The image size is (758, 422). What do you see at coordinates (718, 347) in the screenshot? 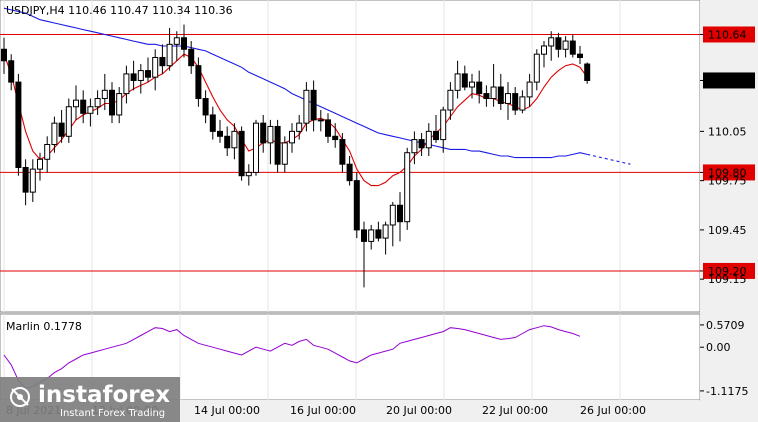
I see `oscillator-tick-label: 0.00` at bounding box center [718, 347].